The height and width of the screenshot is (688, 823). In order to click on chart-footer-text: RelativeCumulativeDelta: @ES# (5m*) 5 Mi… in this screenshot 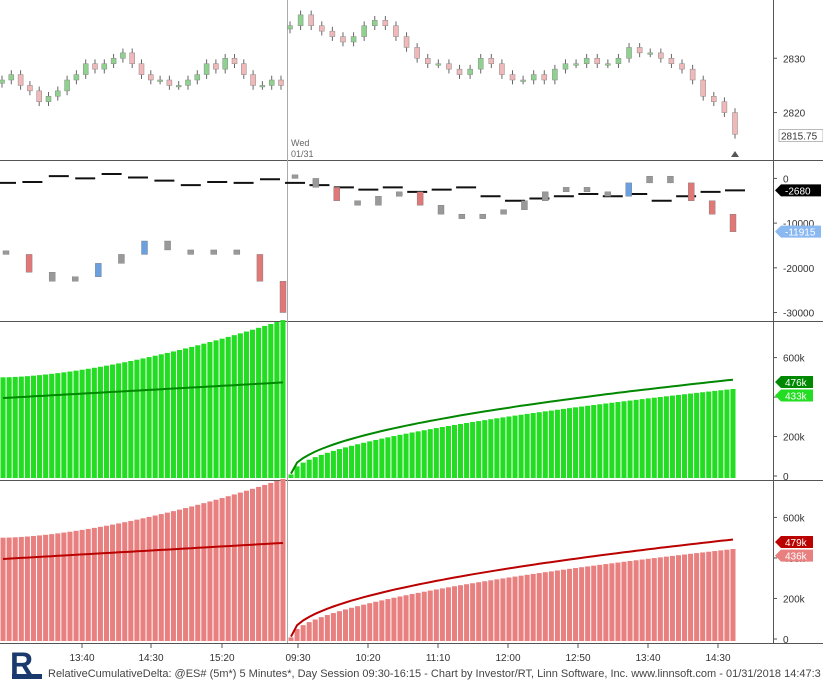, I will do `click(434, 674)`.